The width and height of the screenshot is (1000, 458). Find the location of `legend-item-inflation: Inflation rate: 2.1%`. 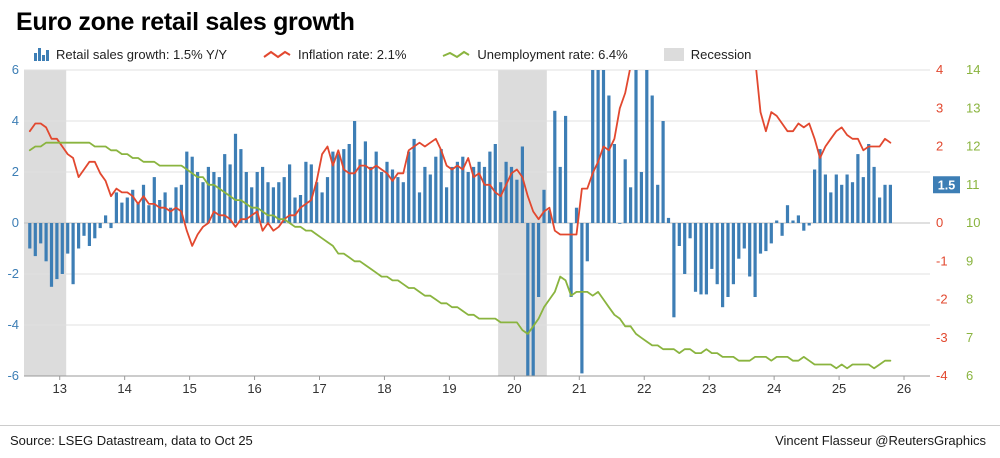

legend-item-inflation: Inflation rate: 2.1% is located at coordinates (334, 54).